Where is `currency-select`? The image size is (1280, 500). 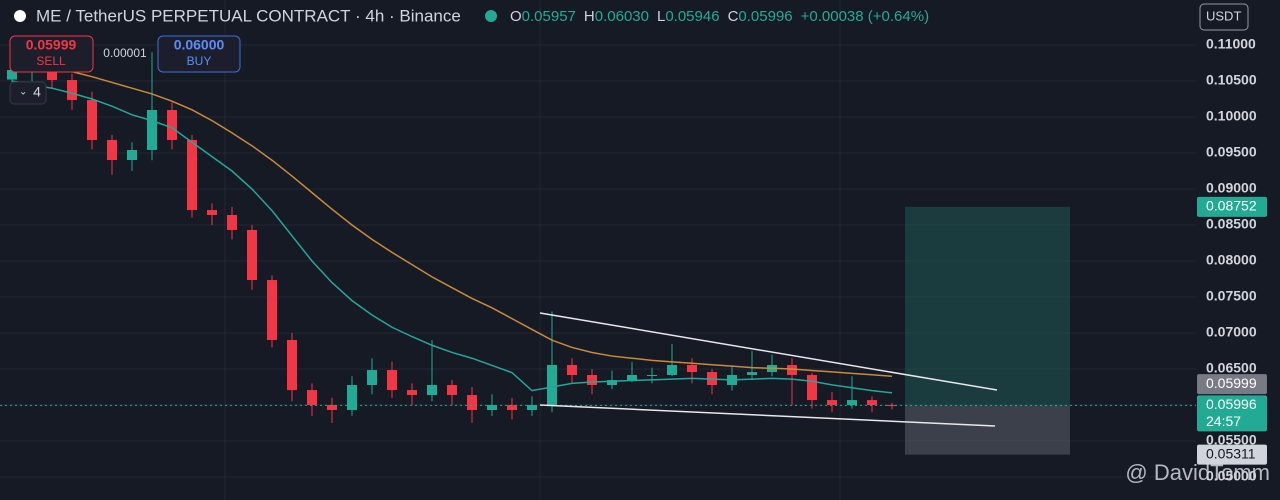
currency-select is located at coordinates (1224, 17).